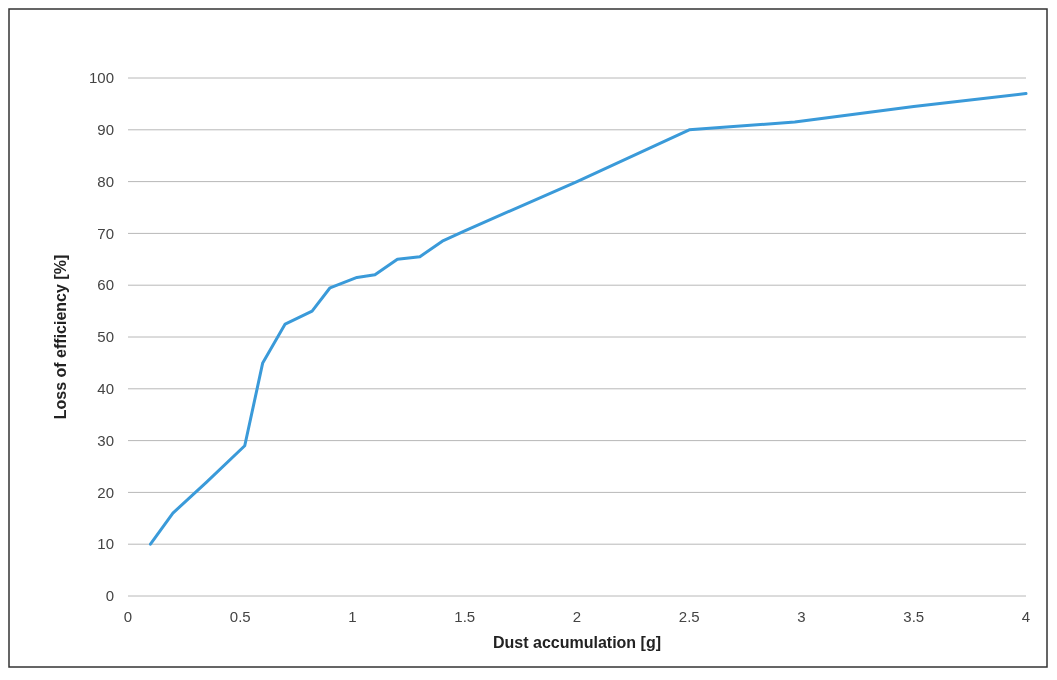  Describe the element at coordinates (105, 130) in the screenshot. I see `y-tick-label: 90` at that location.